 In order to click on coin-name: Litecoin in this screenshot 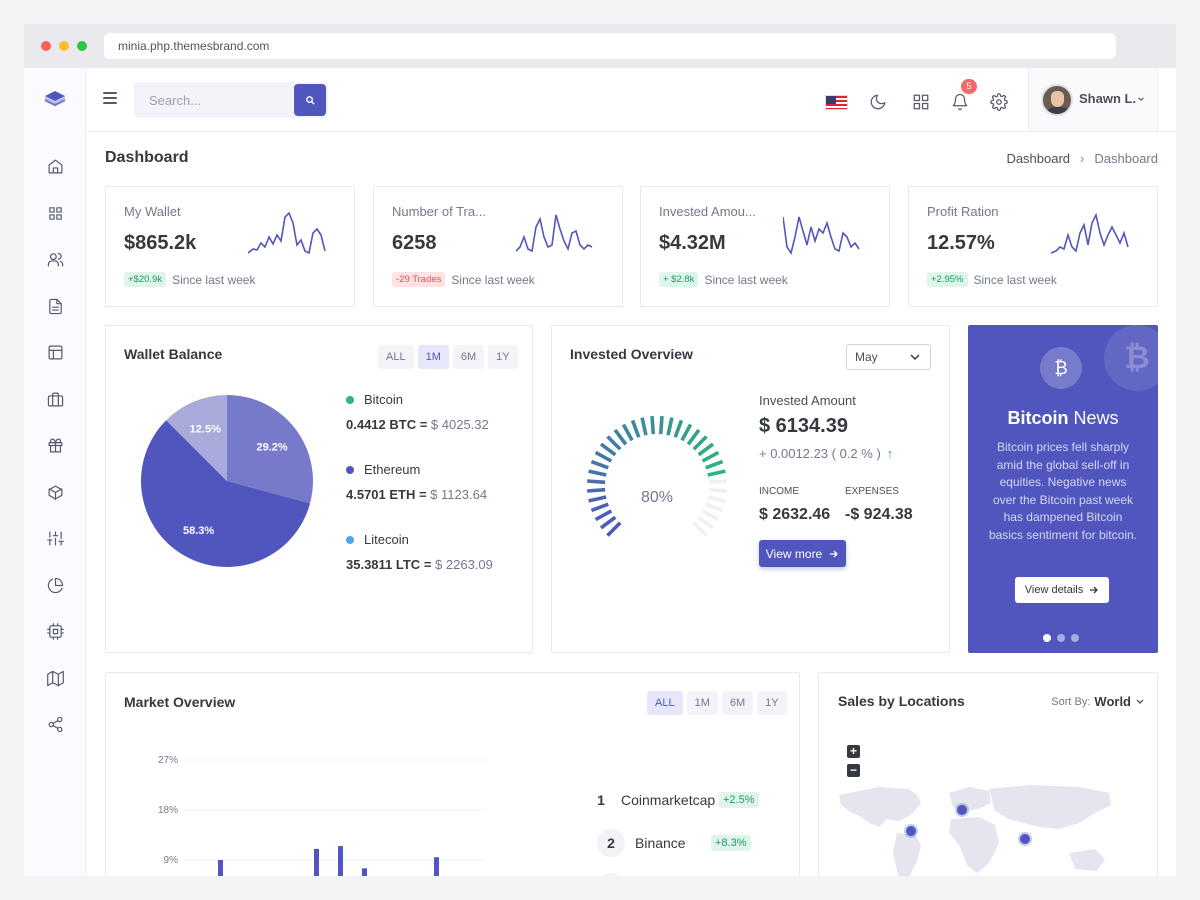, I will do `click(386, 539)`.